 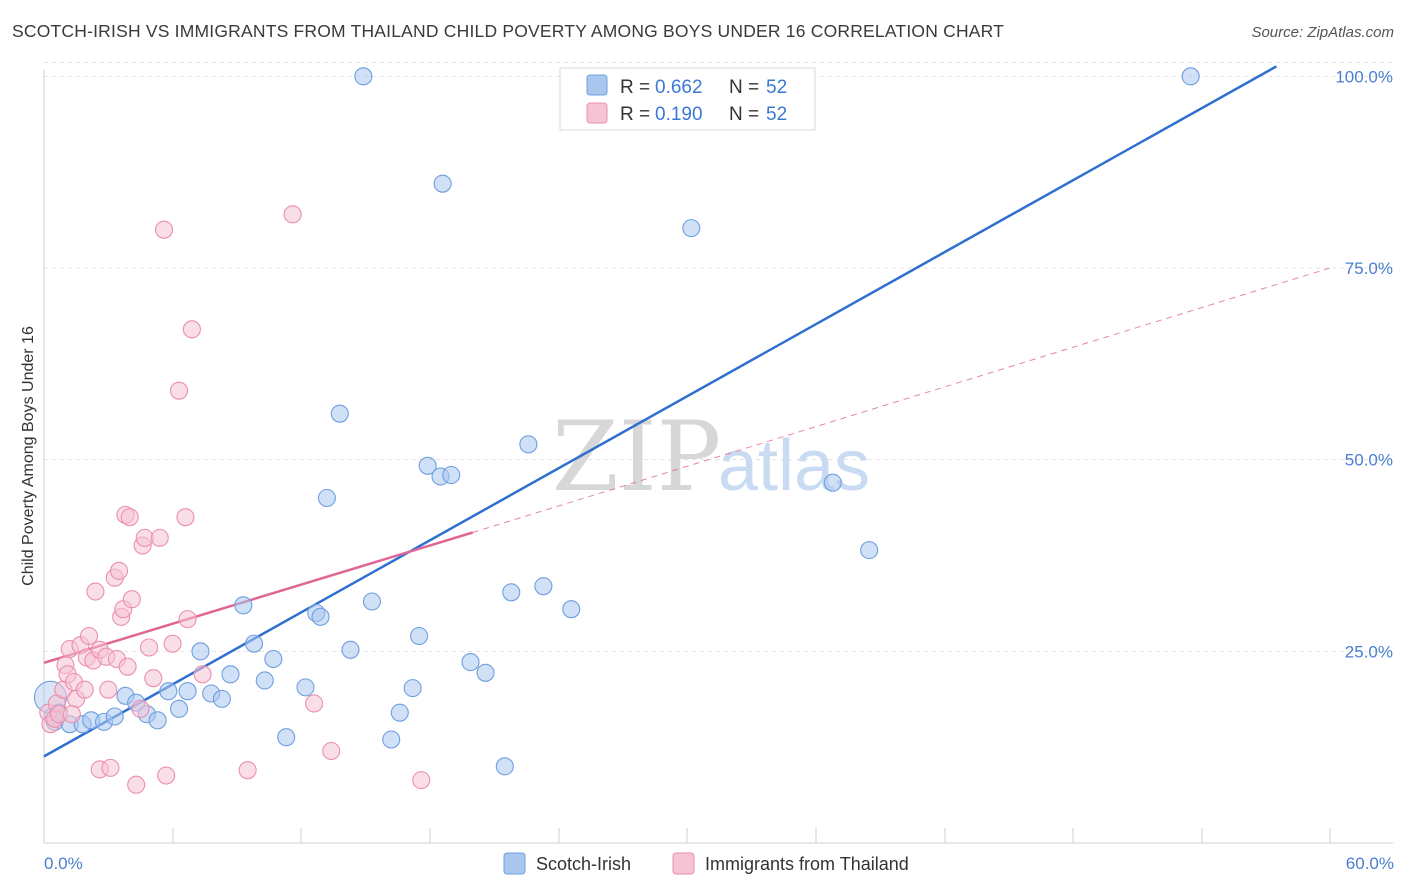 I want to click on bottom-legend-label-thailand: Immigrants from Thailand, so click(x=807, y=864).